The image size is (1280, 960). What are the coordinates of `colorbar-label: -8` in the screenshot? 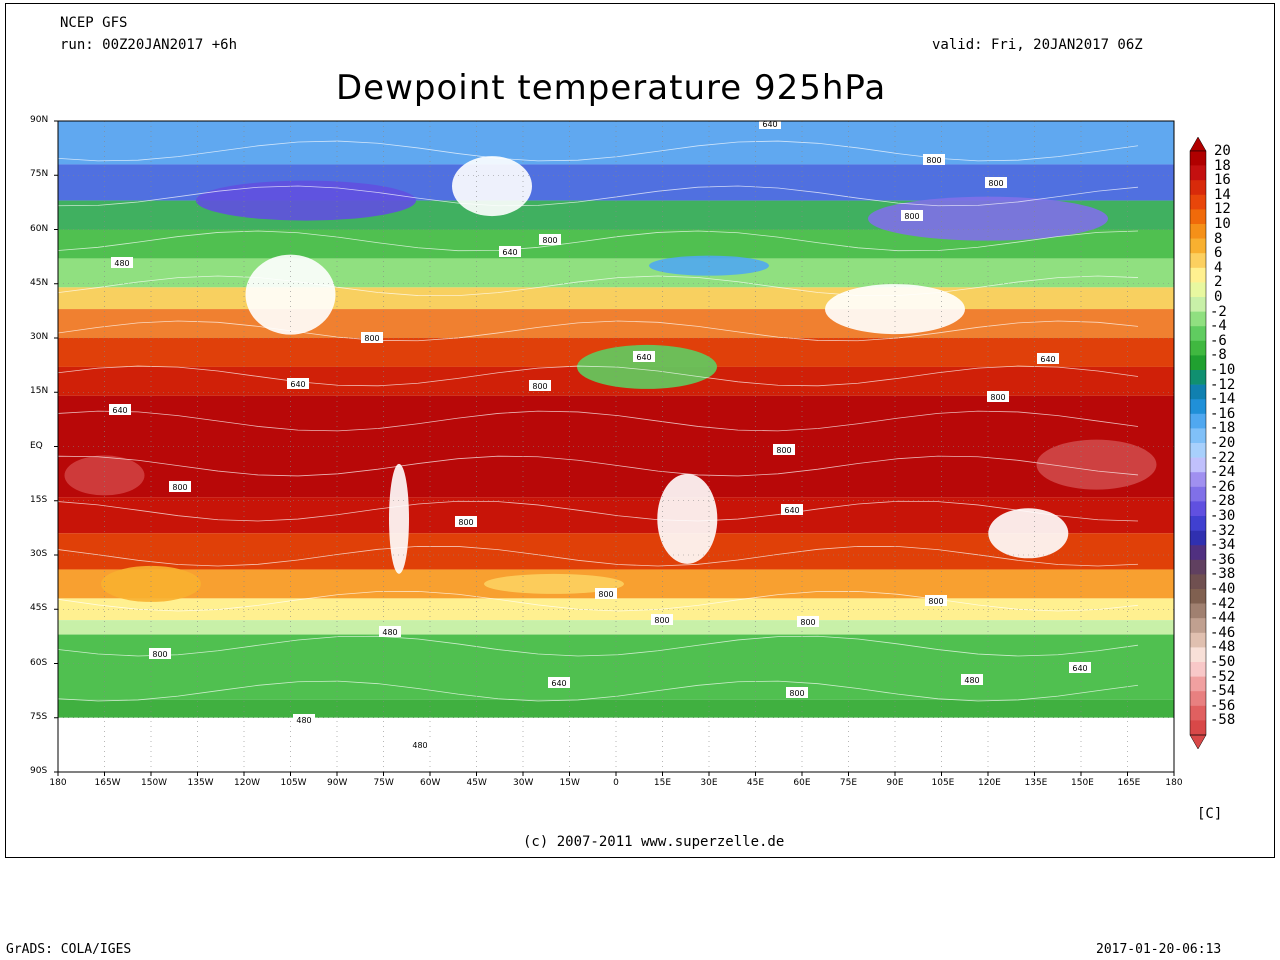 It's located at (1218, 355).